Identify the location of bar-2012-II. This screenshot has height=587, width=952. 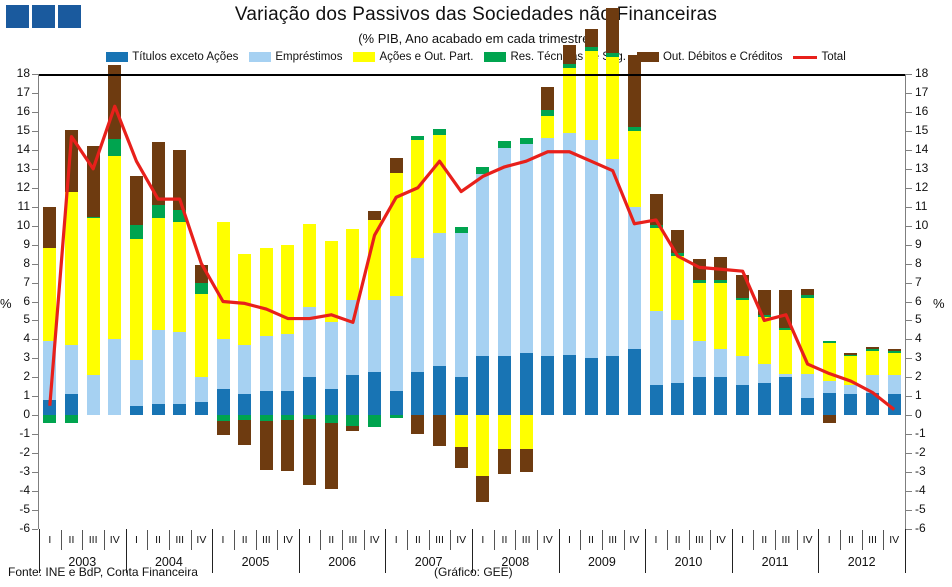
(851, 301).